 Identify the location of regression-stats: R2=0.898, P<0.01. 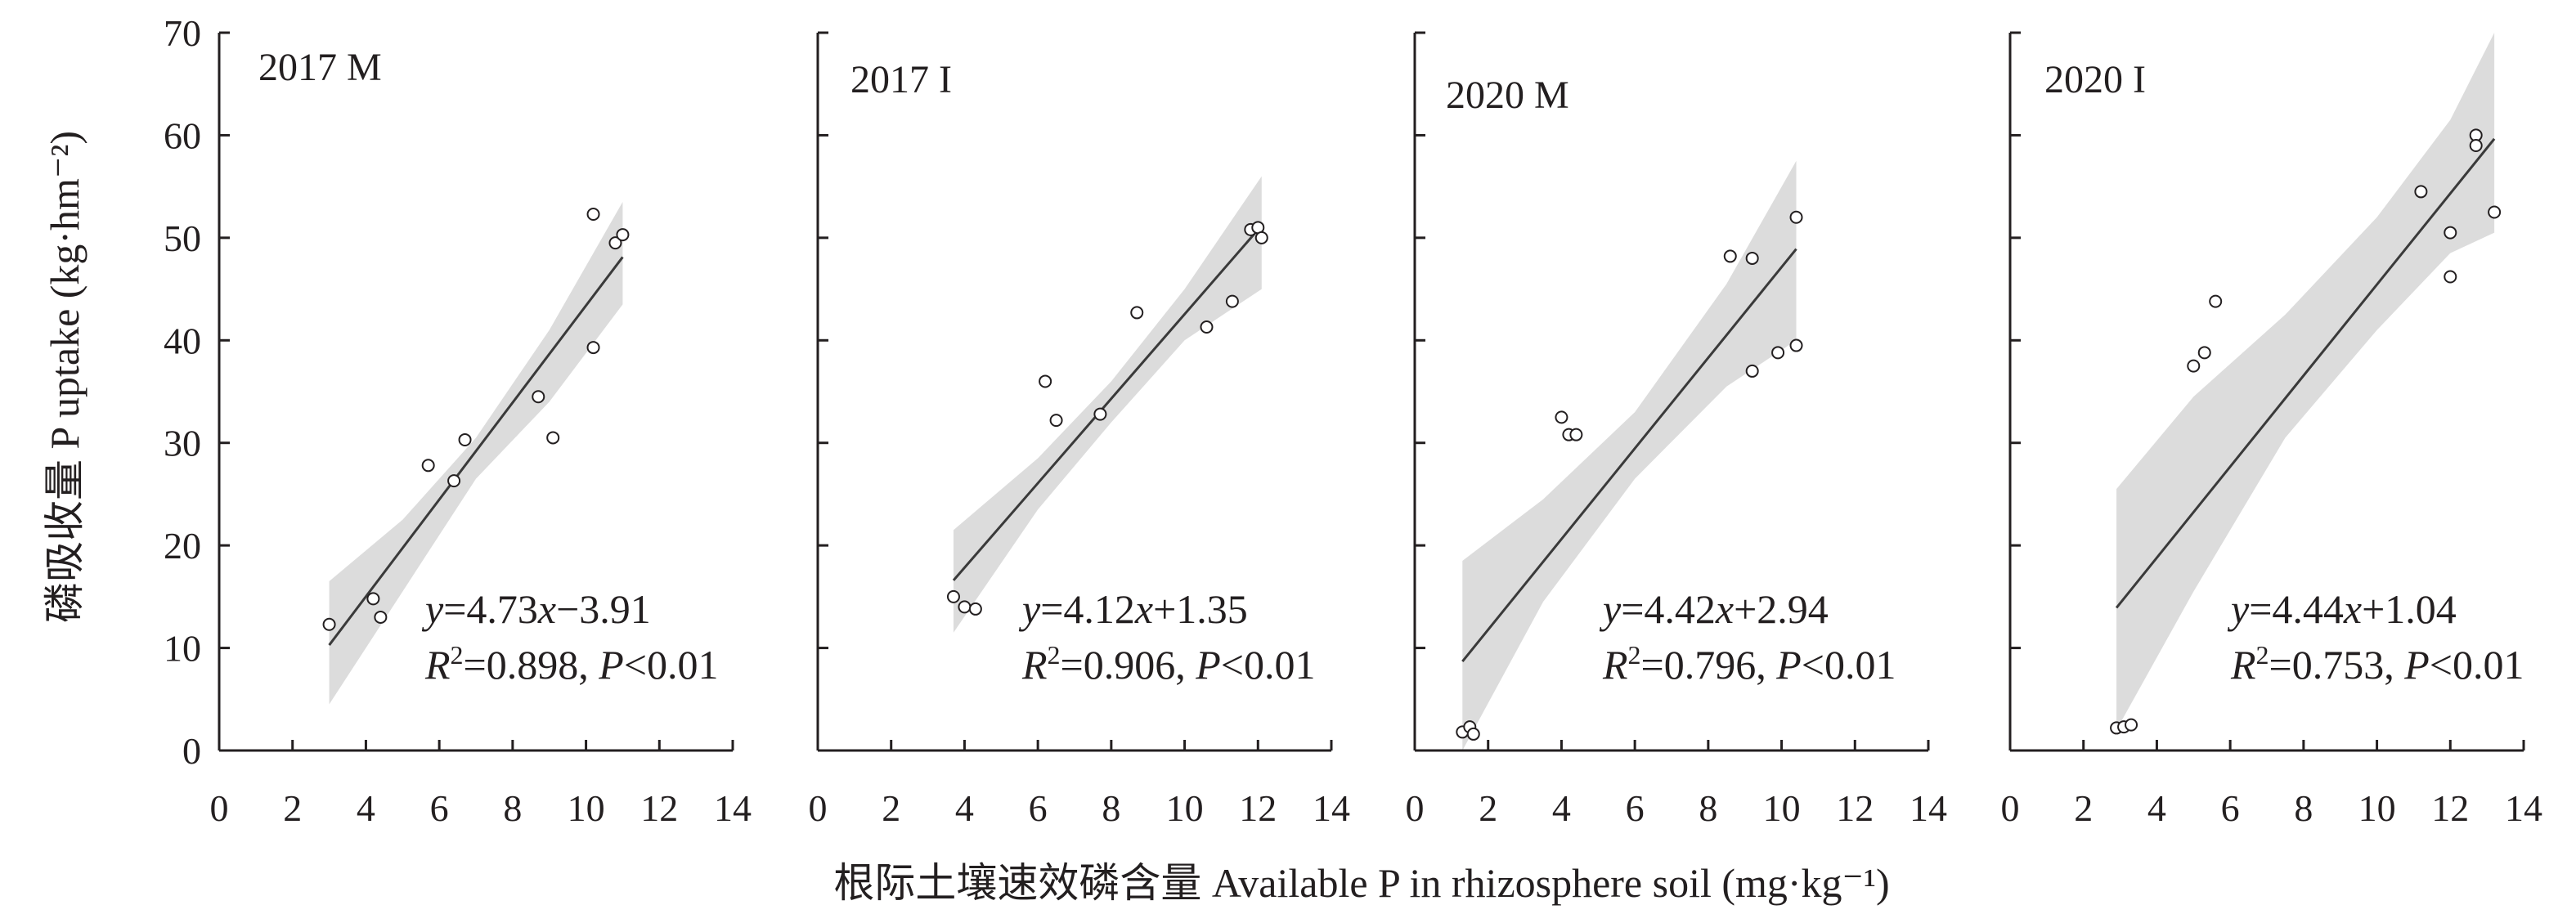
(571, 664).